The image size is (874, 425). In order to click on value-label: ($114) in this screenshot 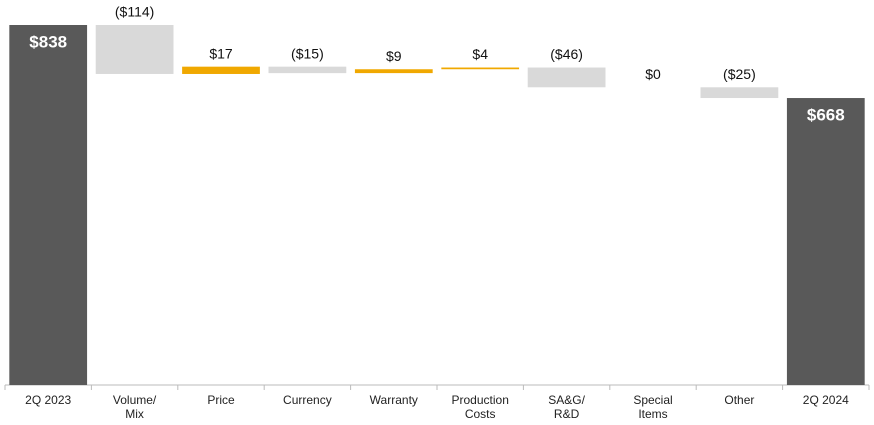, I will do `click(134, 12)`.